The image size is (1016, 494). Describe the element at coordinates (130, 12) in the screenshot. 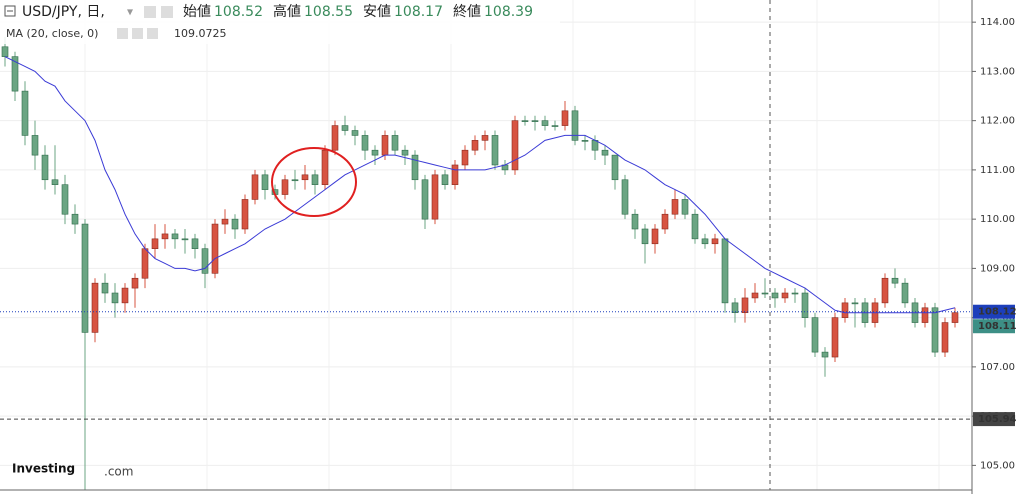

I see `dropdown-icon: ▾` at that location.